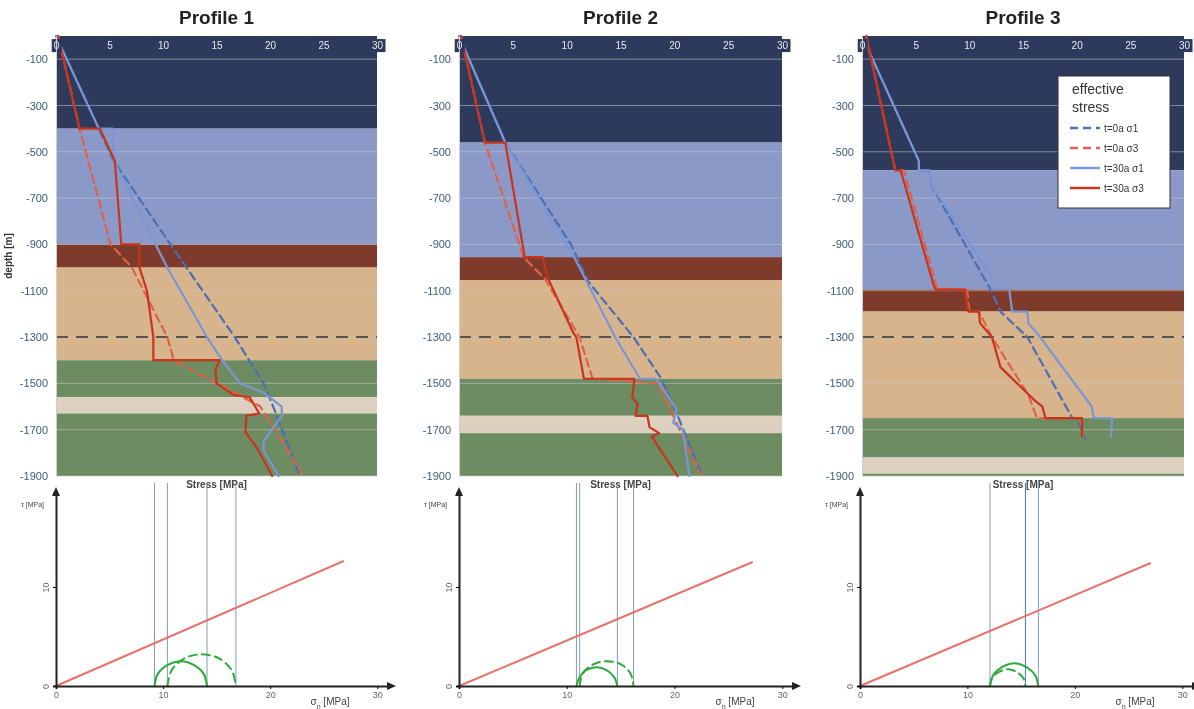  I want to click on legend-label: t=30a σ3, so click(1124, 188).